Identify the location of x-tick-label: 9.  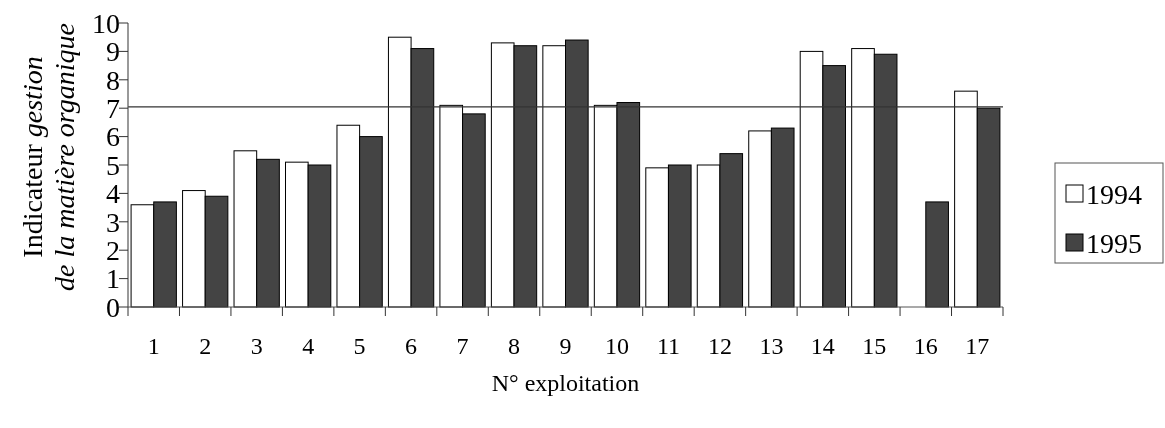
(565, 346).